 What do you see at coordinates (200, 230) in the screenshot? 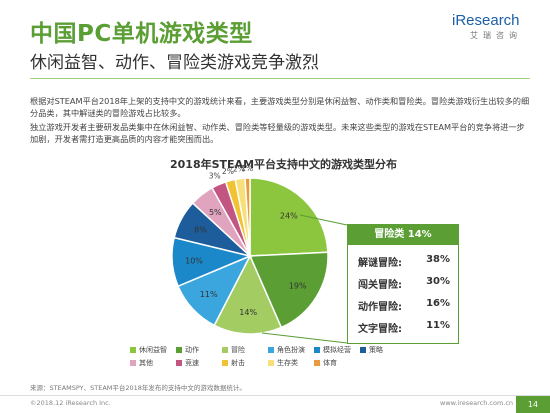
I see `pie-slice-label: 8%` at bounding box center [200, 230].